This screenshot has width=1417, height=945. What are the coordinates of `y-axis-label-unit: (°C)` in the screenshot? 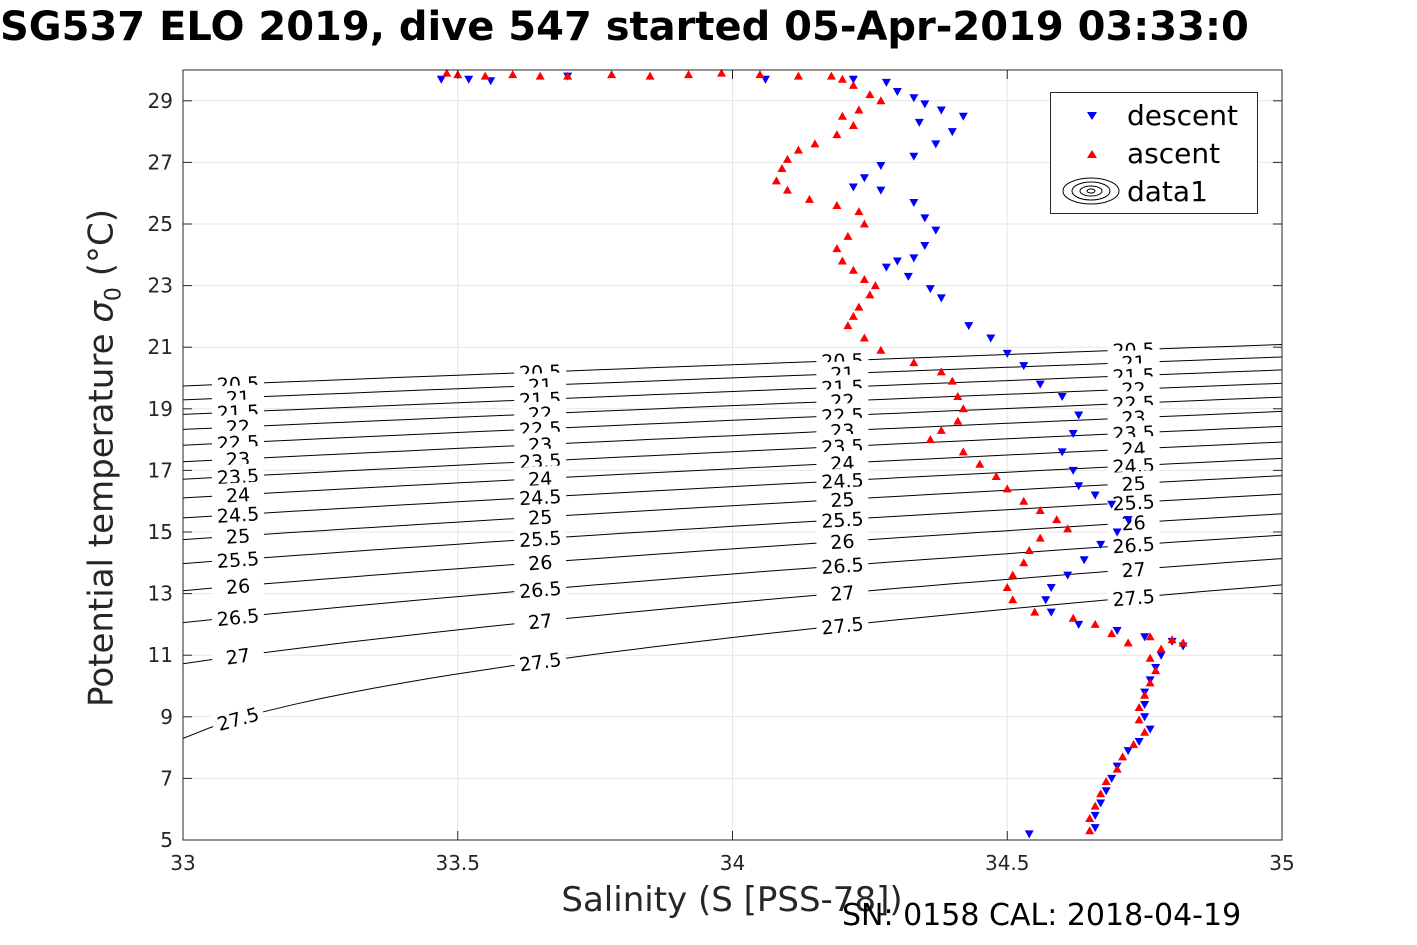 It's located at (101, 248).